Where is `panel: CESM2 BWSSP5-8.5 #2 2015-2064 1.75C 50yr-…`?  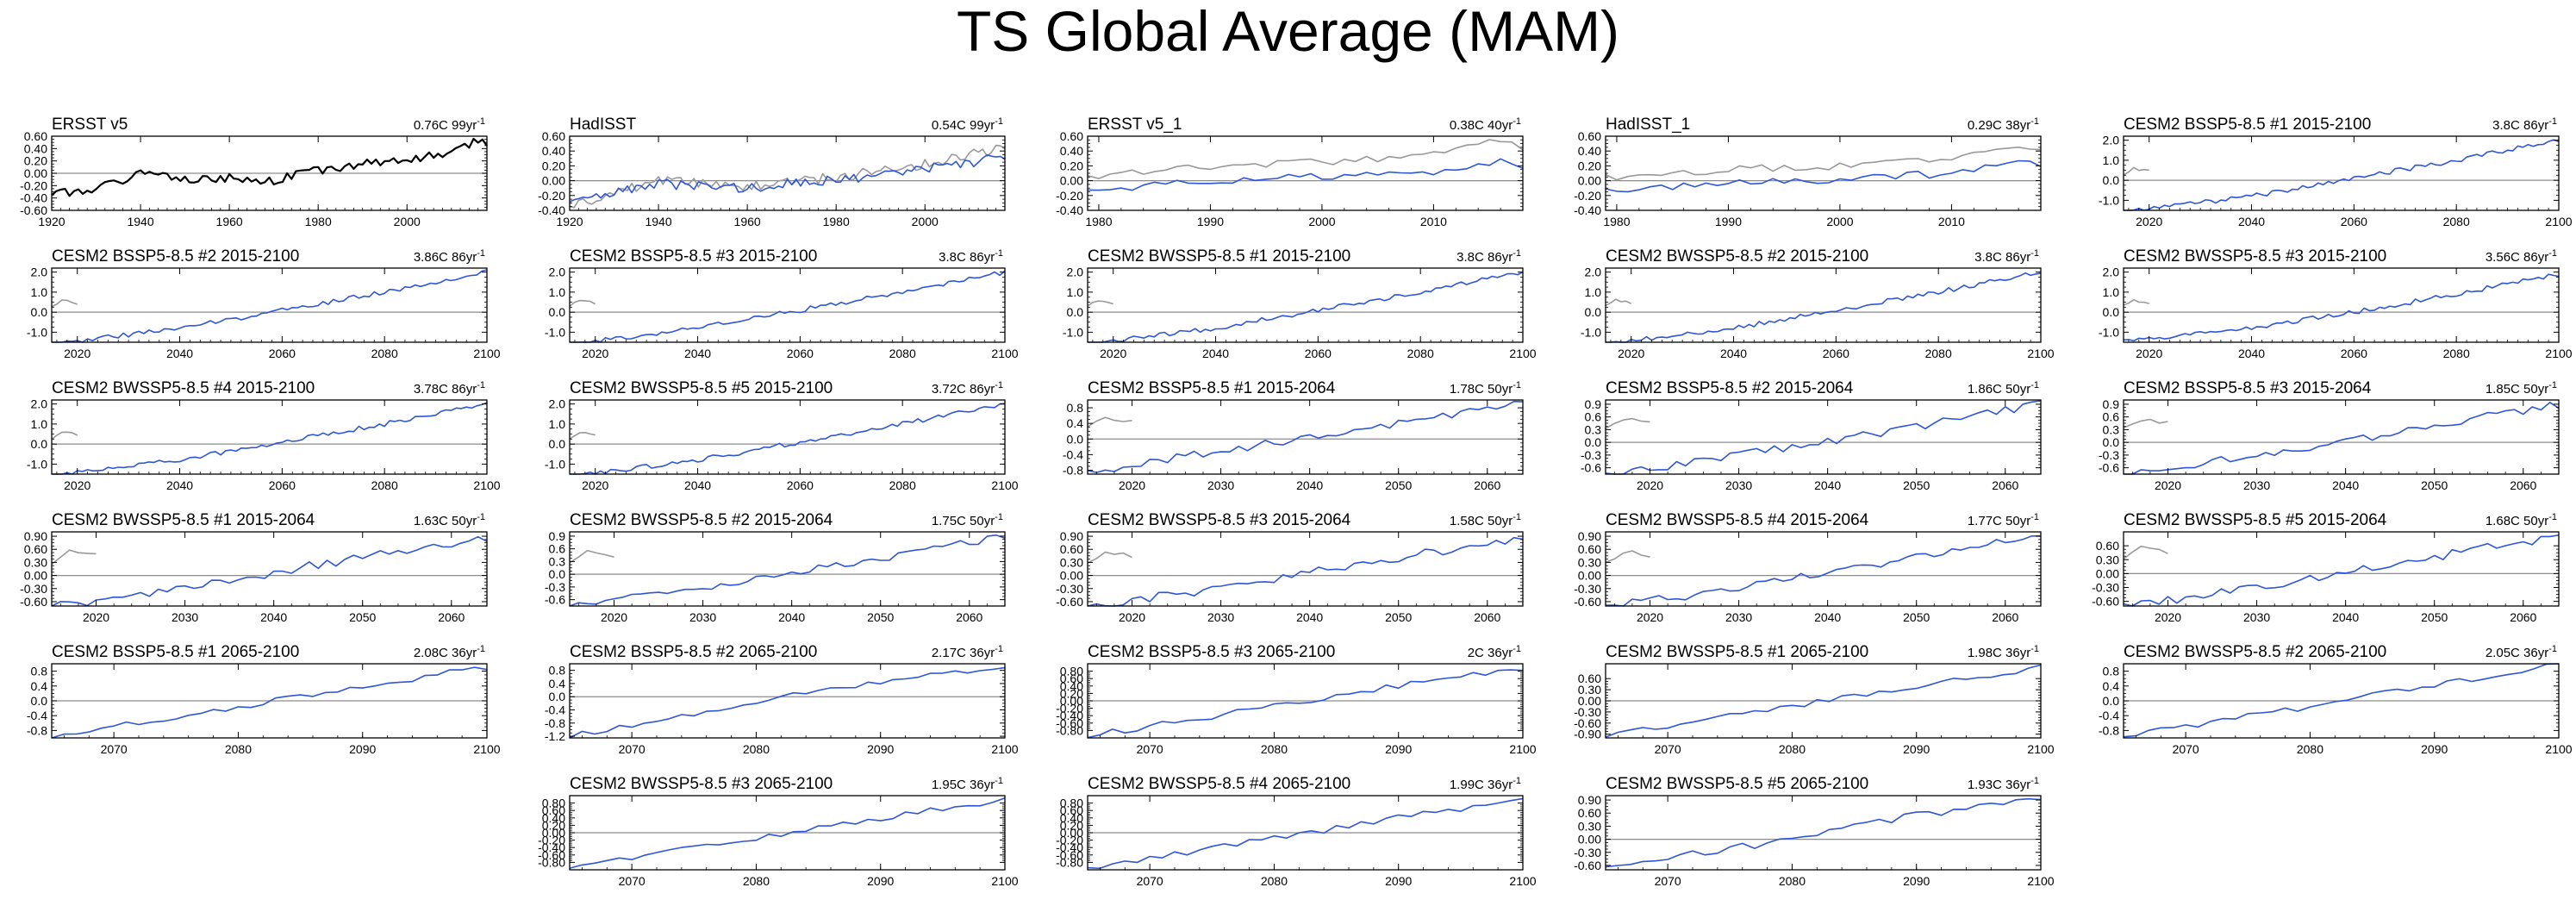 panel: CESM2 BWSSP5-8.5 #2 2015-2064 1.75C 50yr-… is located at coordinates (775, 567).